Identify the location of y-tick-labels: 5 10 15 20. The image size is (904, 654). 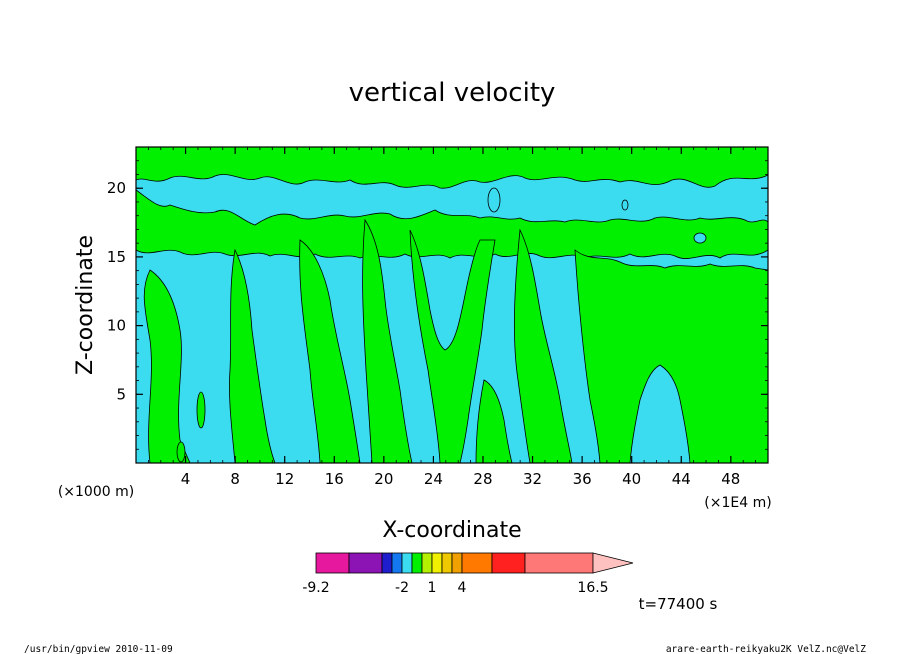
(116, 291).